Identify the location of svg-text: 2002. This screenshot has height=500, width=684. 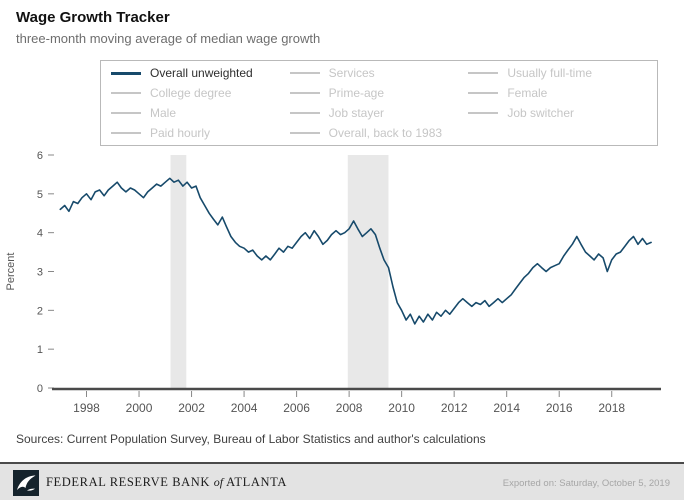
(191, 408).